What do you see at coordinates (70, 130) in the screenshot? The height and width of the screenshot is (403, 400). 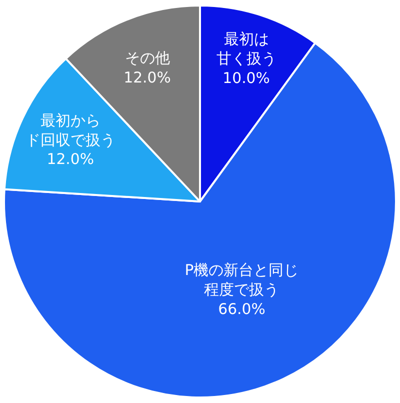 I see `slice-label: 最初からド回収で扱う` at bounding box center [70, 130].